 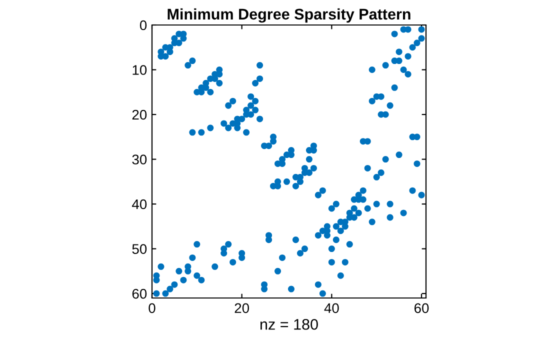 What do you see at coordinates (139, 159) in the screenshot?
I see `y-tick-label: 30` at bounding box center [139, 159].